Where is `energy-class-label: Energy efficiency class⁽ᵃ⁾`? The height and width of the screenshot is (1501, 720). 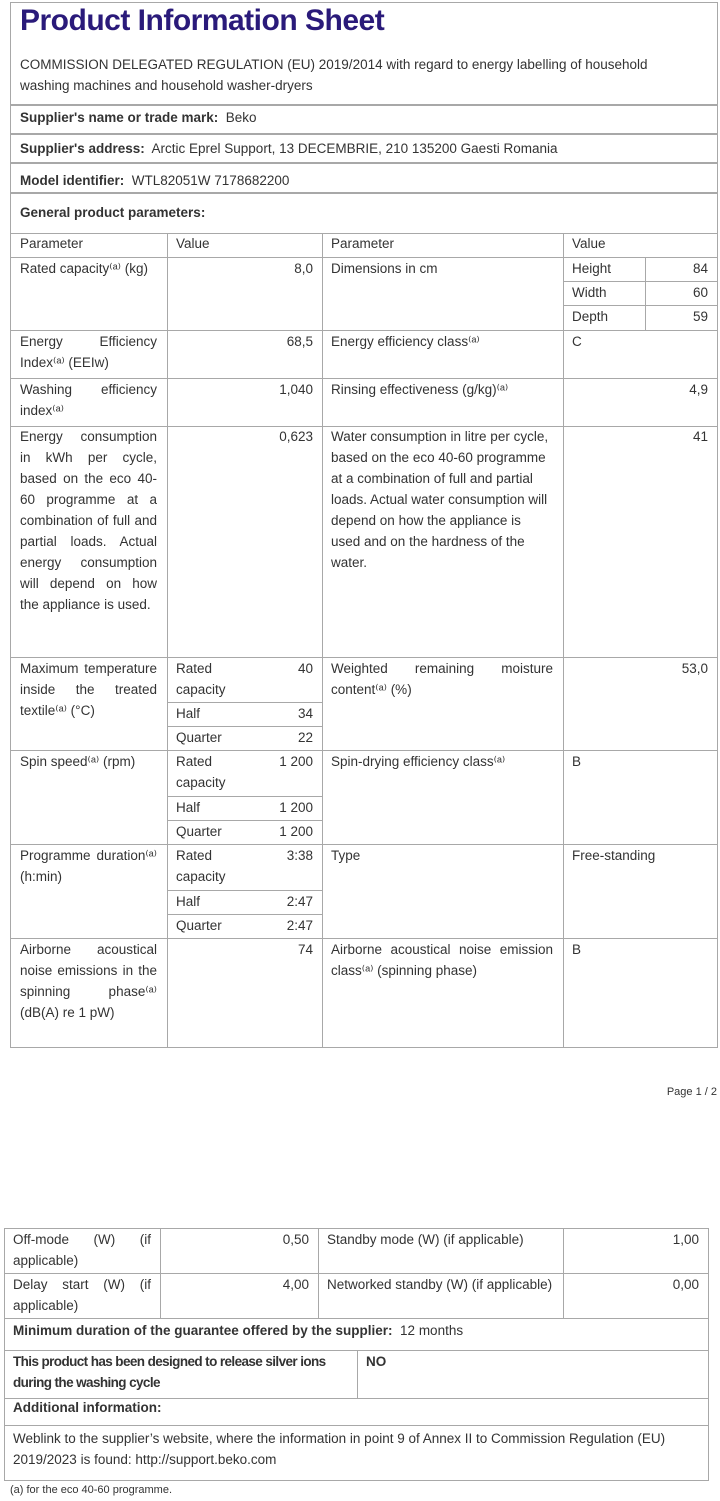 energy-class-label: Energy efficiency class⁽ᵃ⁾ is located at coordinates (405, 341).